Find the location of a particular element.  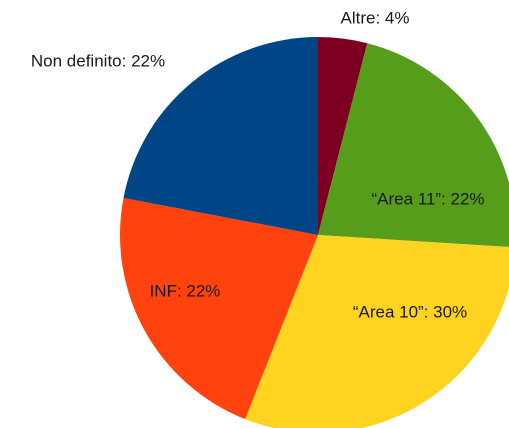

pie-slice is located at coordinates (343, 136).